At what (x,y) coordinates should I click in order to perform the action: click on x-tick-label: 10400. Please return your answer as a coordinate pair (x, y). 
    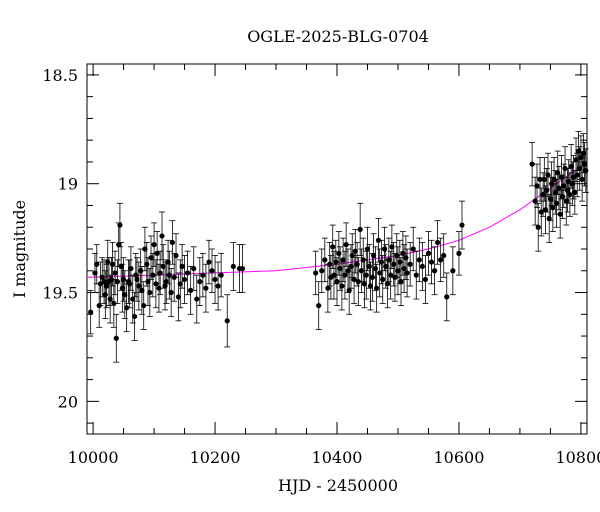
    Looking at the image, I should click on (337, 457).